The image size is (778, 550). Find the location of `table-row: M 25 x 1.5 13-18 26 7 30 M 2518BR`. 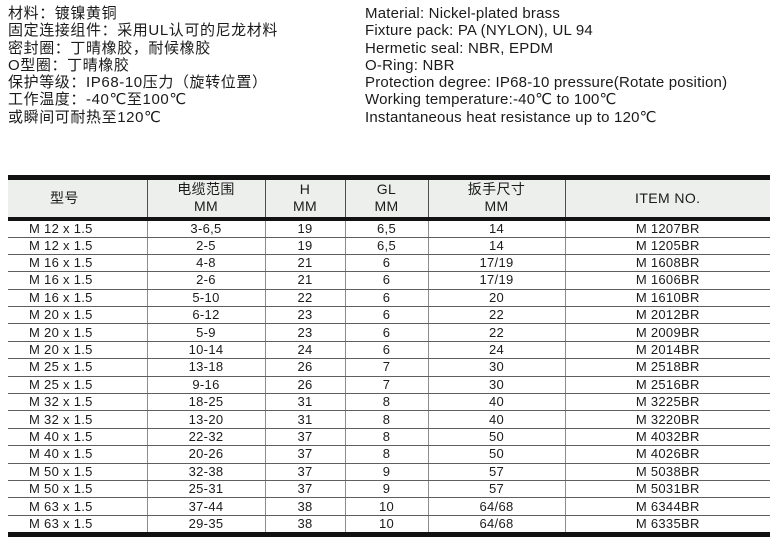

table-row: M 25 x 1.5 13-18 26 7 30 M 2518BR is located at coordinates (389, 367).